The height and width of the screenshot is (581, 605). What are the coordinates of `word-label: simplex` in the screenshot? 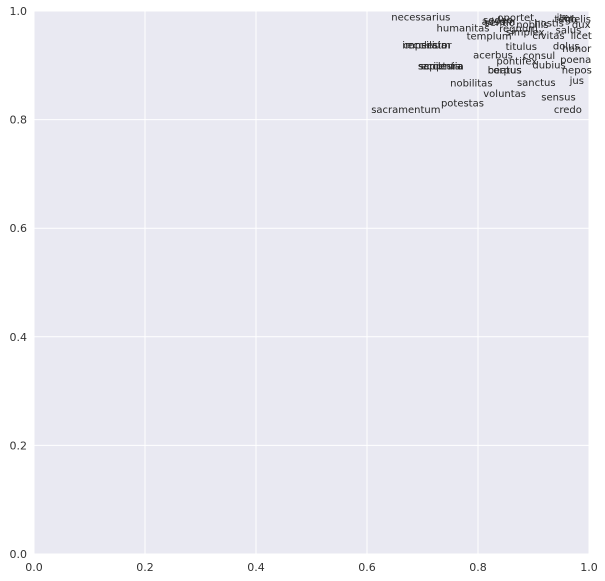 It's located at (525, 33).